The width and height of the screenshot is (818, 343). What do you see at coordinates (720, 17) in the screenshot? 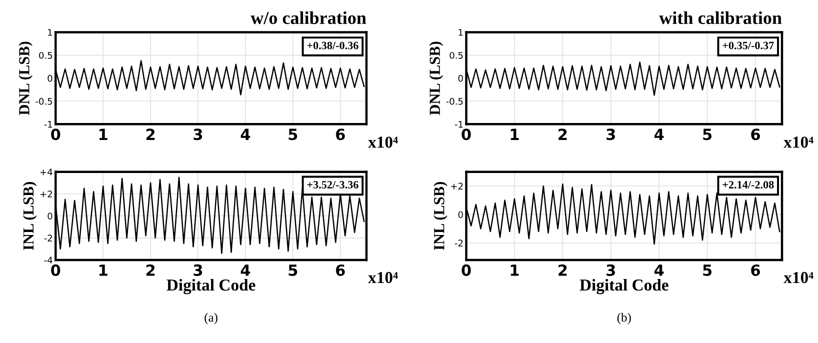
I see `chart-title: with calibration` at bounding box center [720, 17].